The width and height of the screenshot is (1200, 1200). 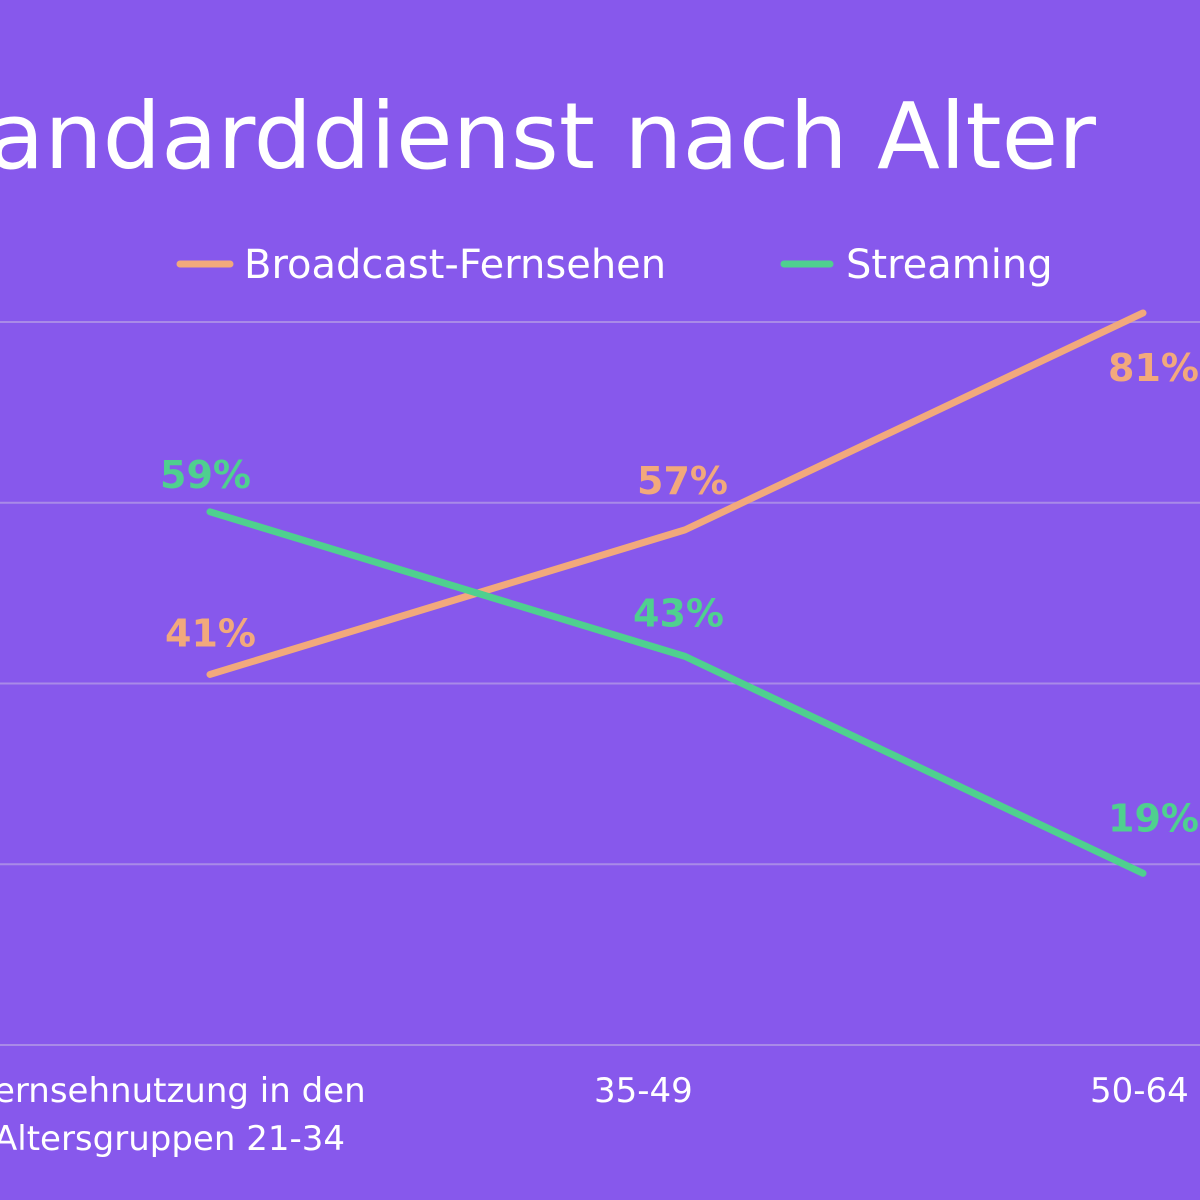 What do you see at coordinates (172, 1139) in the screenshot?
I see `x-tick-label-line-2: Altersgruppen 21-34` at bounding box center [172, 1139].